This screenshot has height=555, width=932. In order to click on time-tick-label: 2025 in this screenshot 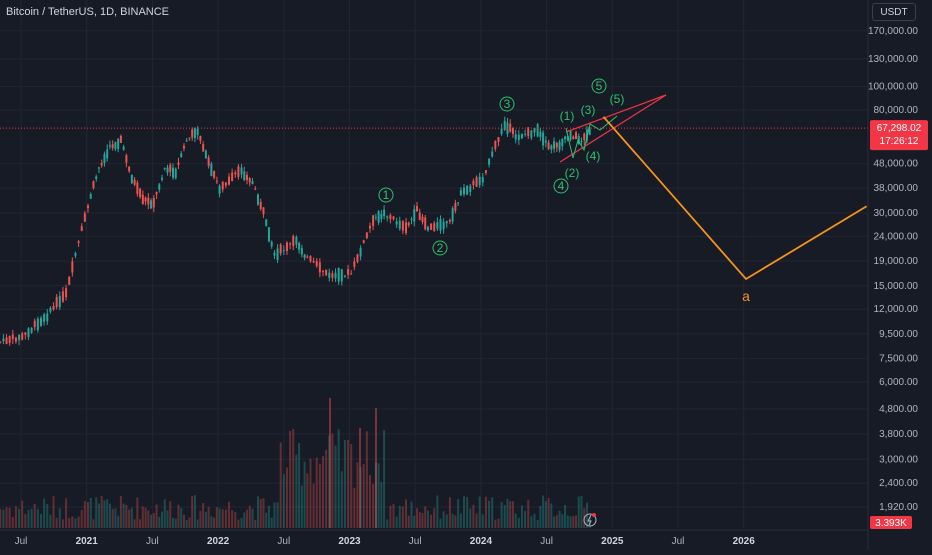, I will do `click(612, 541)`.